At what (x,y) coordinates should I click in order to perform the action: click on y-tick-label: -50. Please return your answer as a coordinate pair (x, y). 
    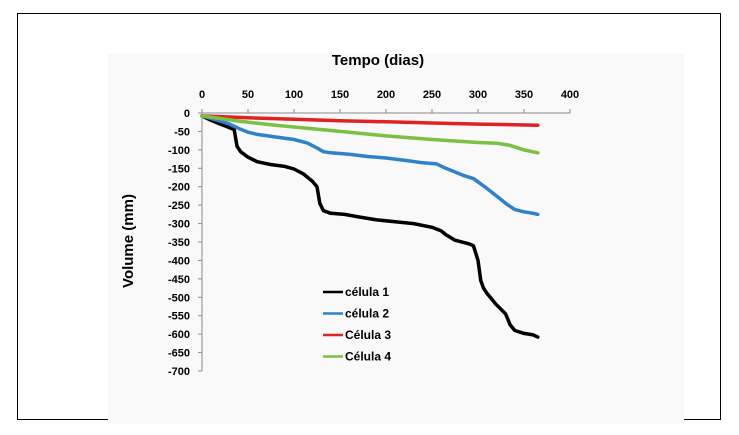
    Looking at the image, I should click on (182, 132).